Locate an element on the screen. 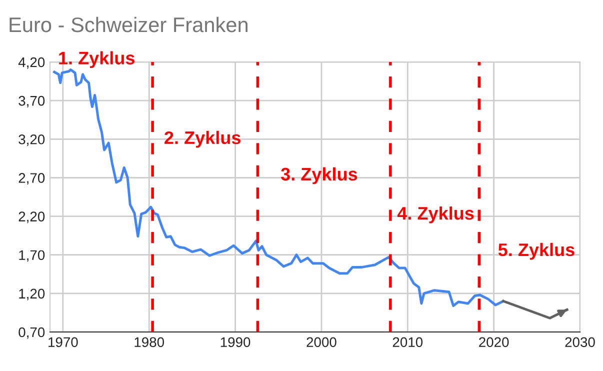 This screenshot has width=603, height=371. annotation: 2. Zyklus is located at coordinates (202, 139).